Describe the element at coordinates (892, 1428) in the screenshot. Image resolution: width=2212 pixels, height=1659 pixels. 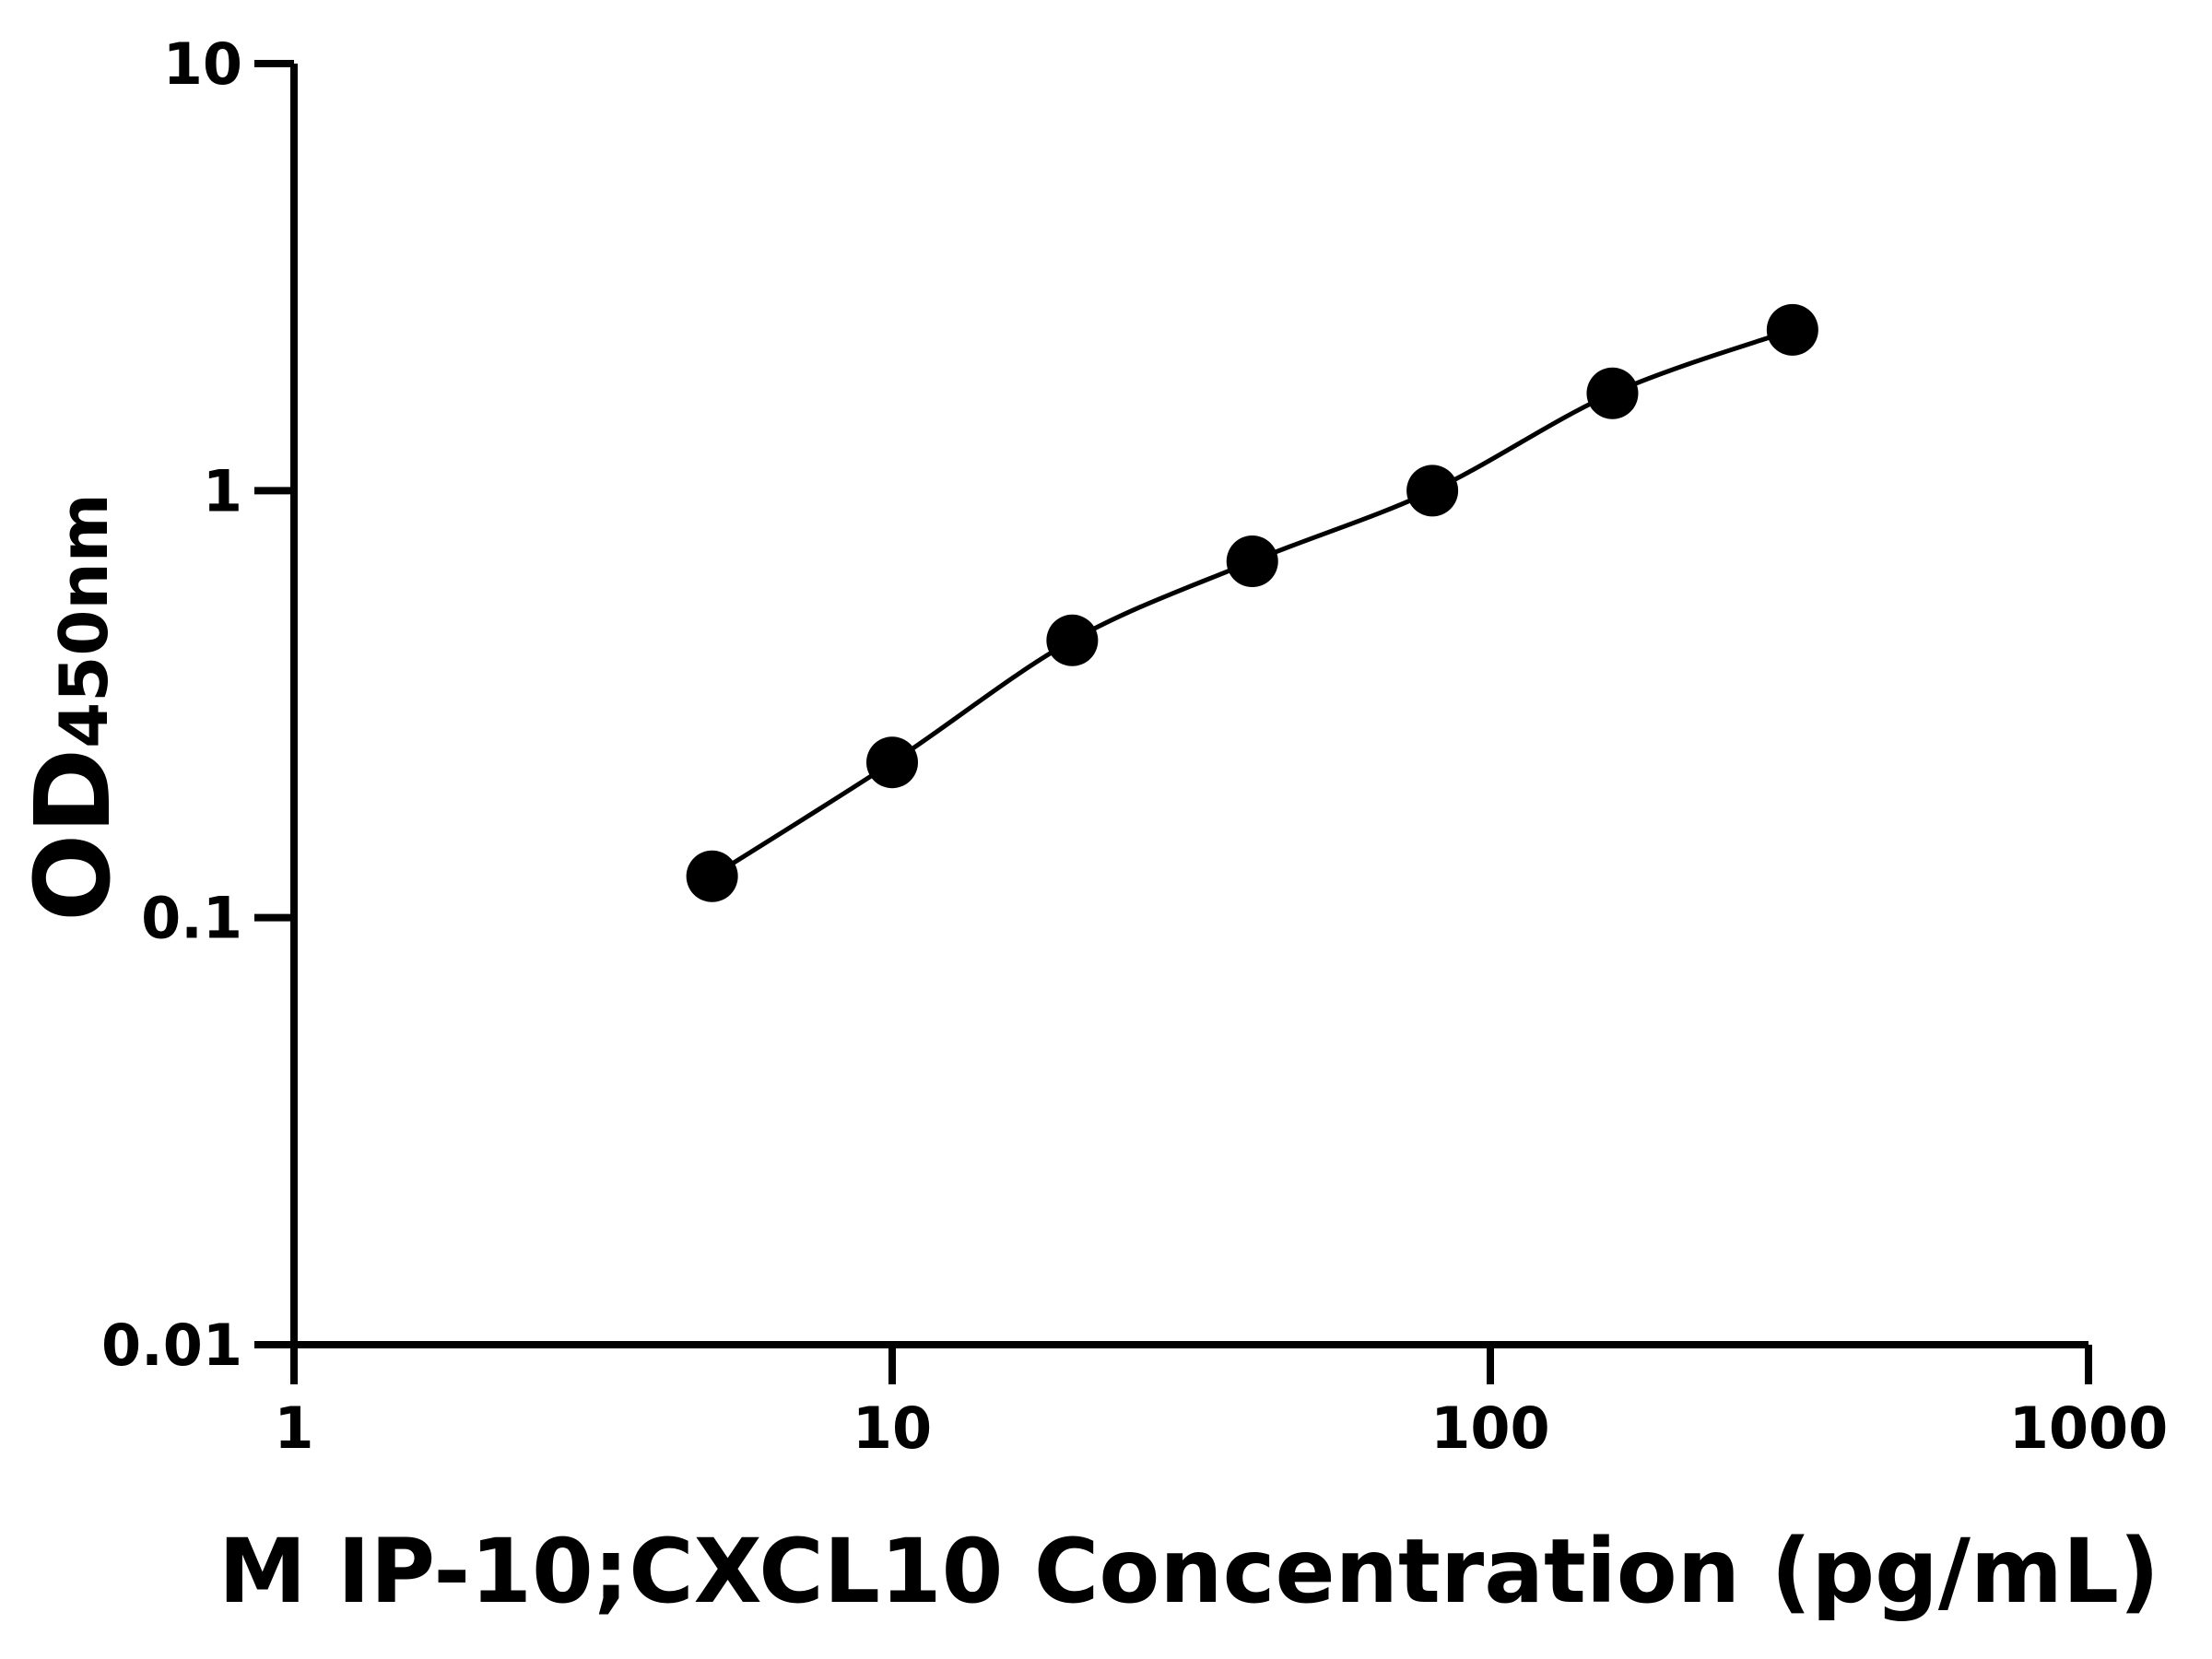
I see `x-tick-label: 10` at that location.